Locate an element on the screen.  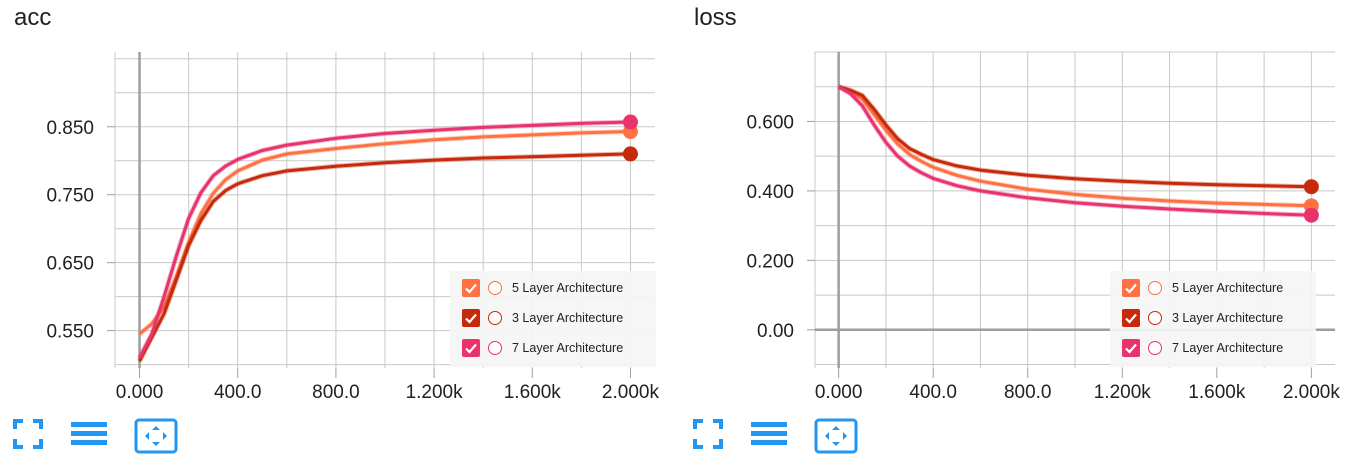
y-tick-label: 0.750 is located at coordinates (70, 196).